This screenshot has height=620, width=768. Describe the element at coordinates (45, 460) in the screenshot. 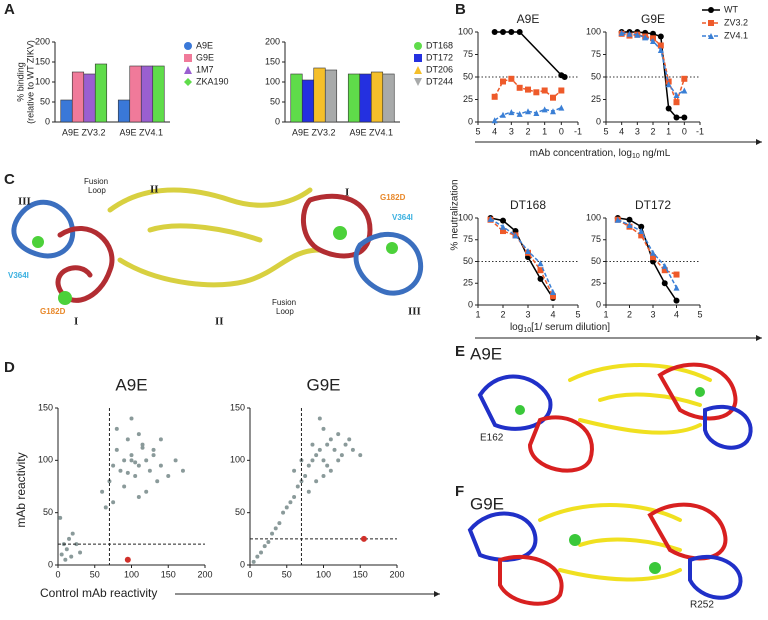

I see `y-tick-label: 100` at that location.